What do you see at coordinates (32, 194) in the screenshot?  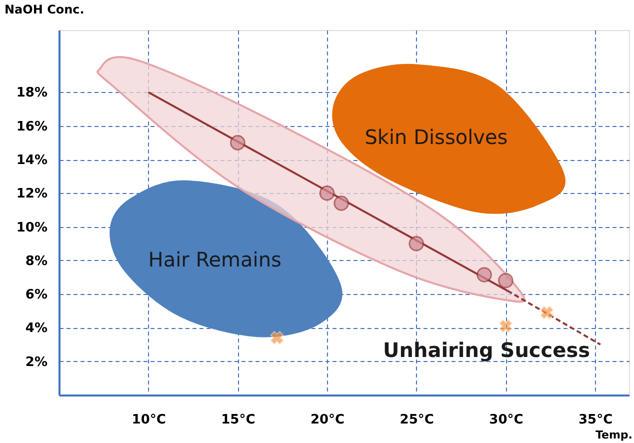 I see `y-tick-label: 12%` at bounding box center [32, 194].